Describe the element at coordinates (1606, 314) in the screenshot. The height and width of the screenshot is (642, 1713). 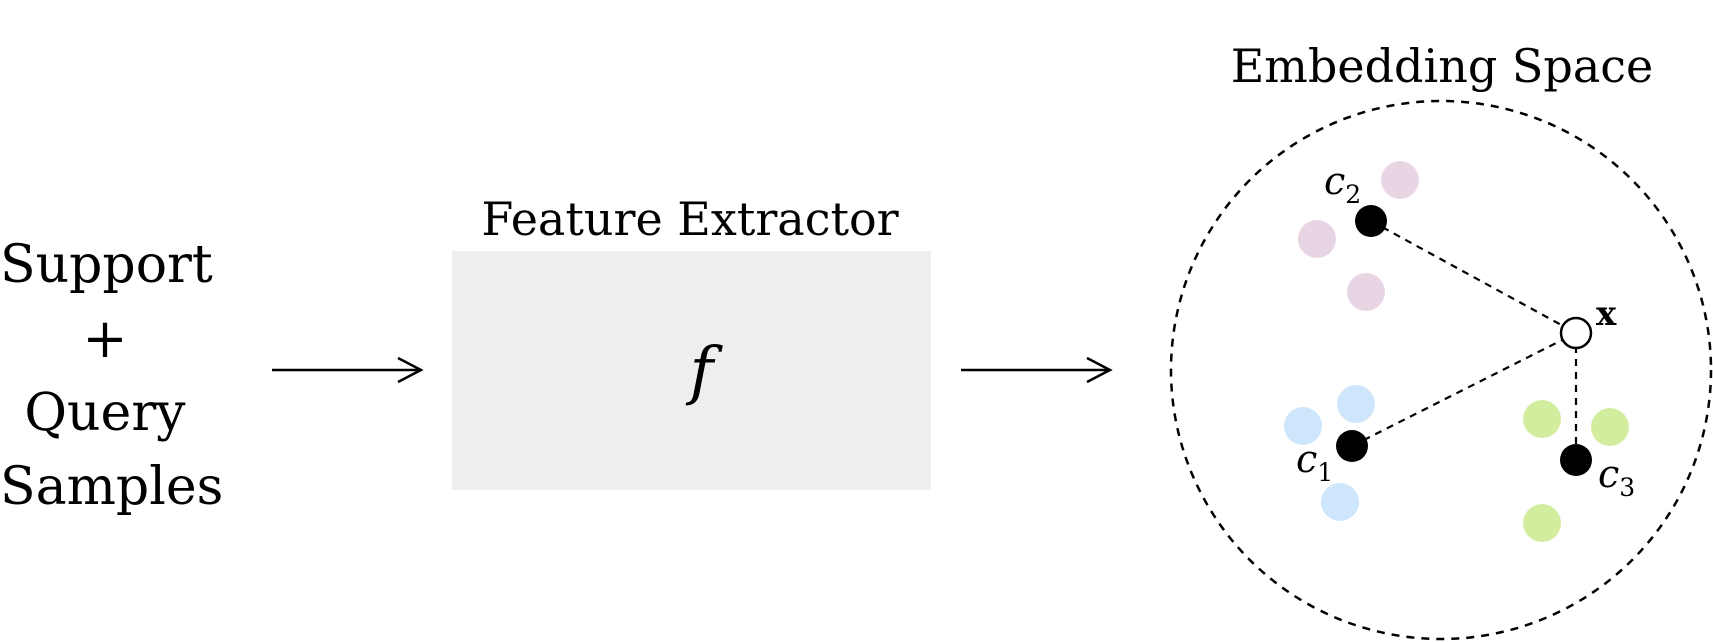
I see `query-point-label: x` at that location.